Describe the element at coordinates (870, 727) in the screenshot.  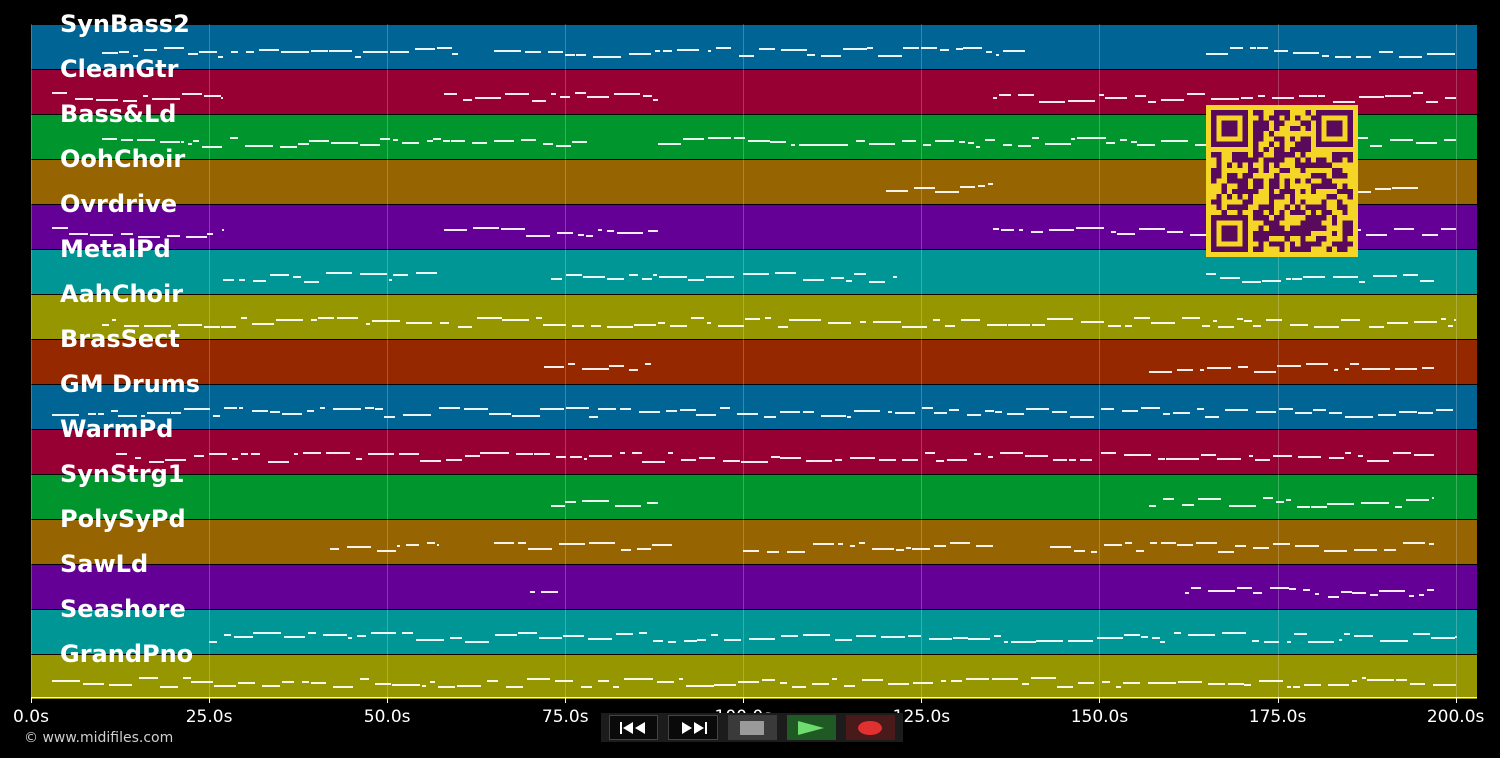
I see `record-button` at that location.